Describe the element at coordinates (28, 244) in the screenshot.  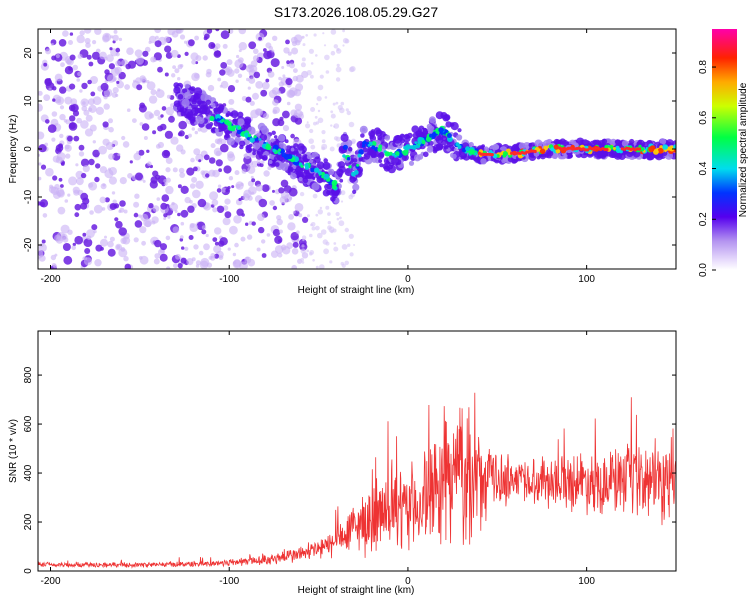
I see `y-tick-label: -20` at that location.